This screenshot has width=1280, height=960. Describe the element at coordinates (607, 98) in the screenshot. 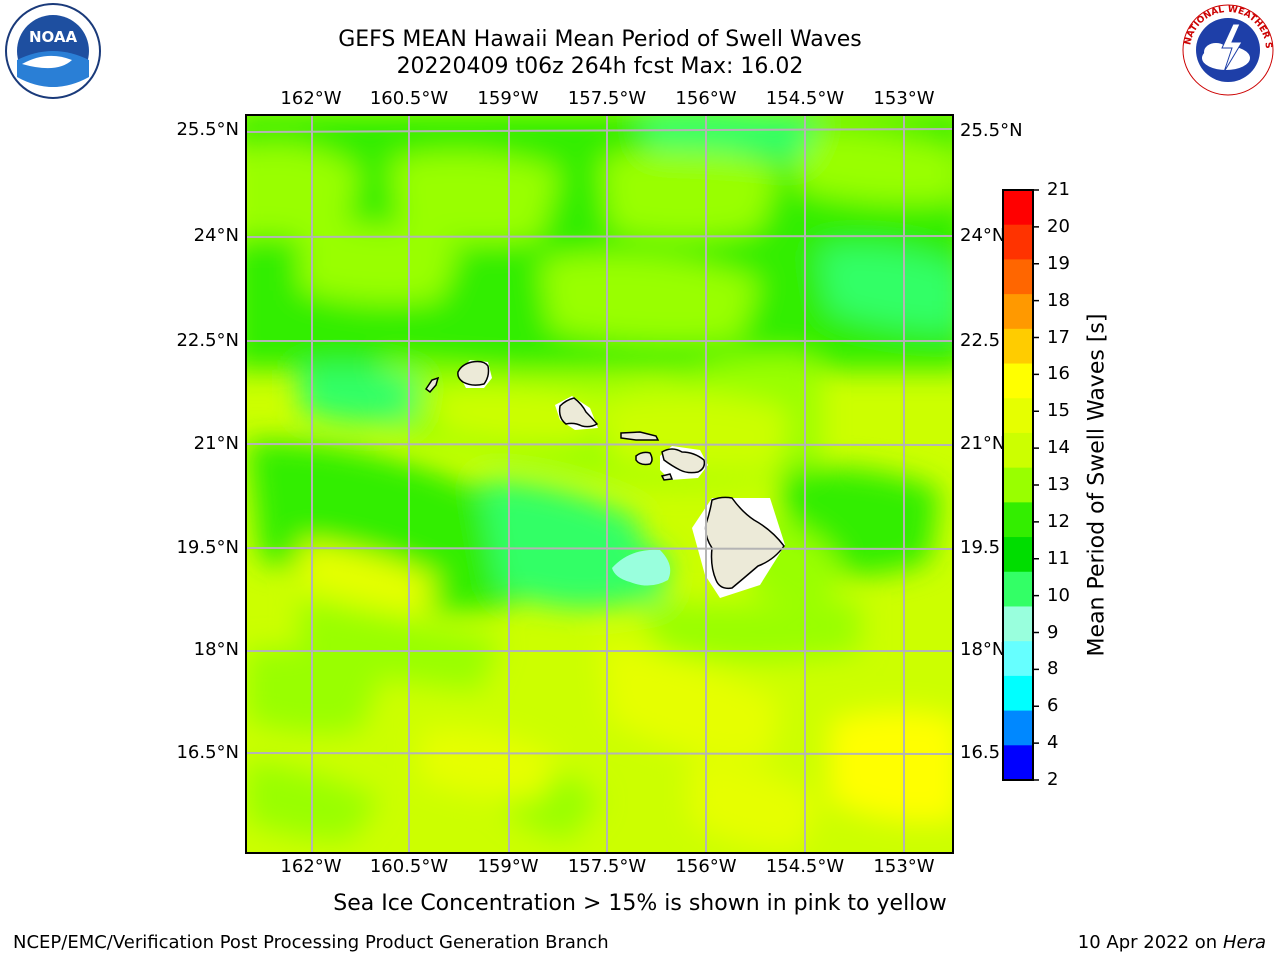

I see `lon-label-top: 157.5°W` at that location.